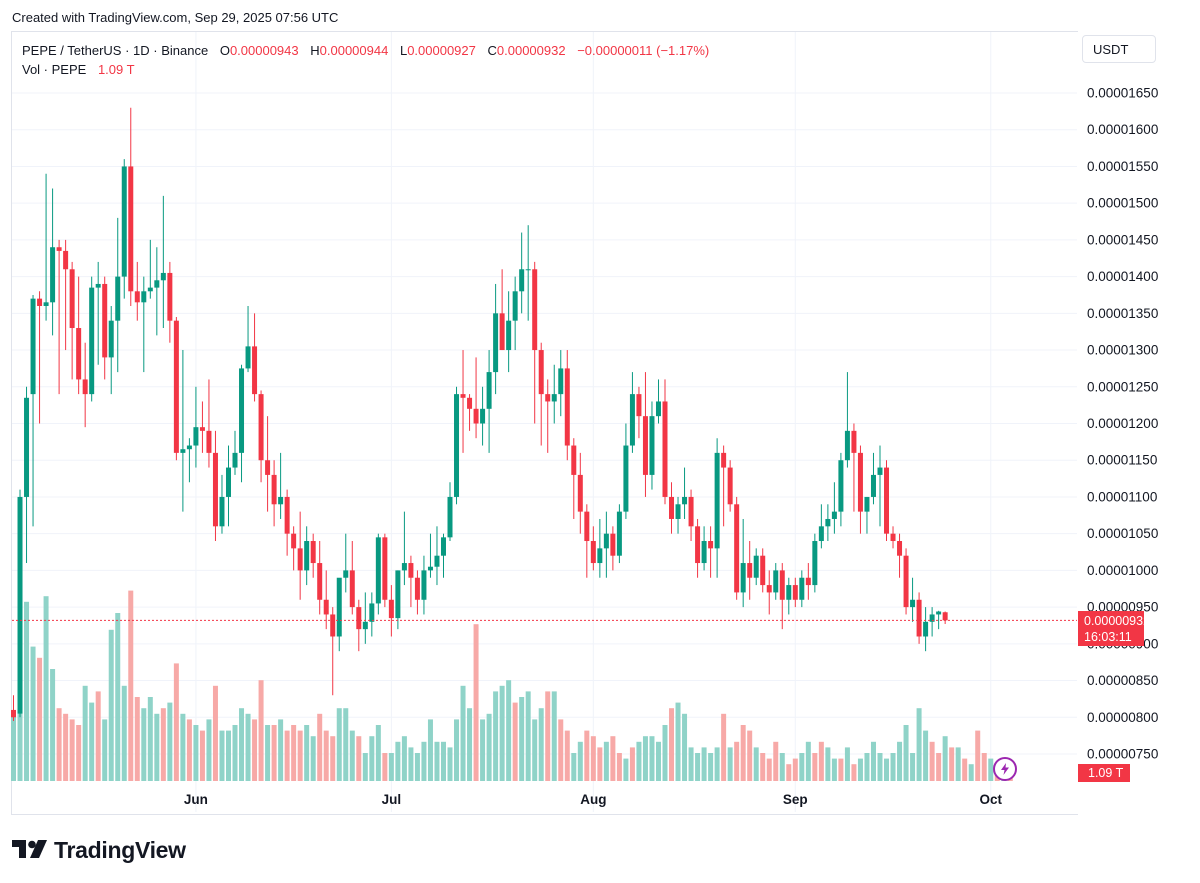  I want to click on lightning-icon, so click(1005, 769).